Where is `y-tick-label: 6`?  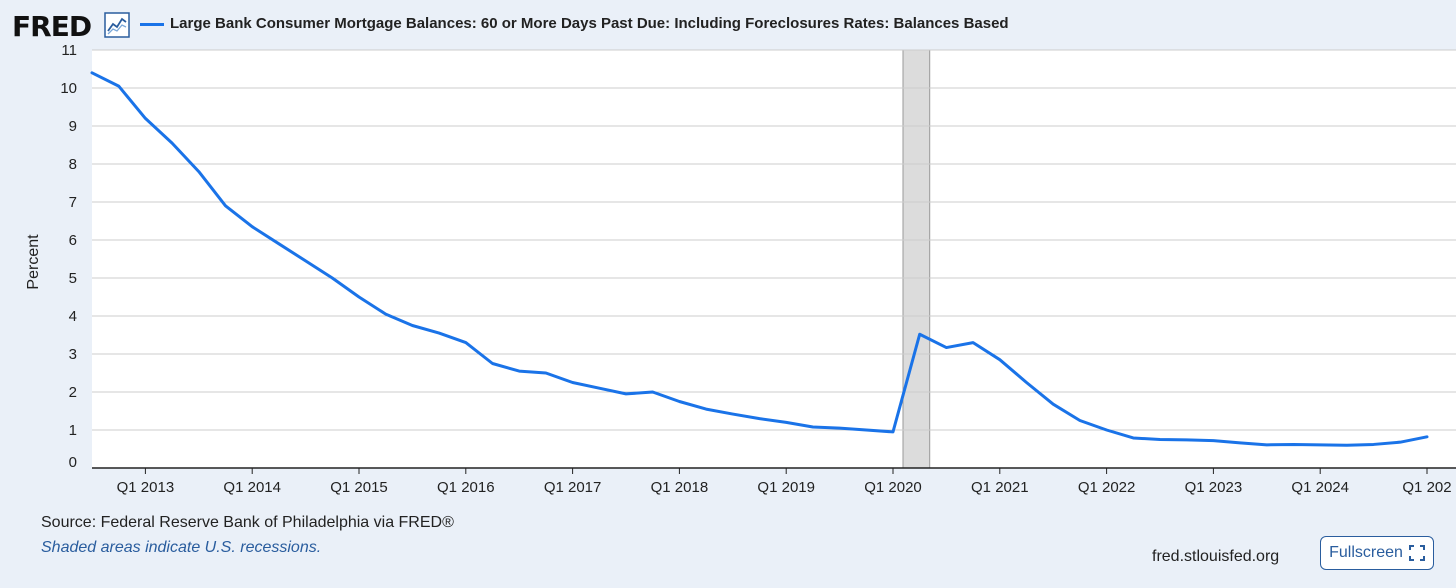 y-tick-label: 6 is located at coordinates (73, 240).